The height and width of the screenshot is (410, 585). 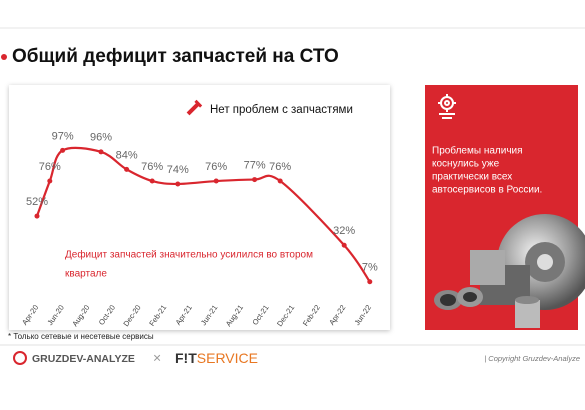 What do you see at coordinates (101, 138) in the screenshot?
I see `data-label: 96%` at bounding box center [101, 138].